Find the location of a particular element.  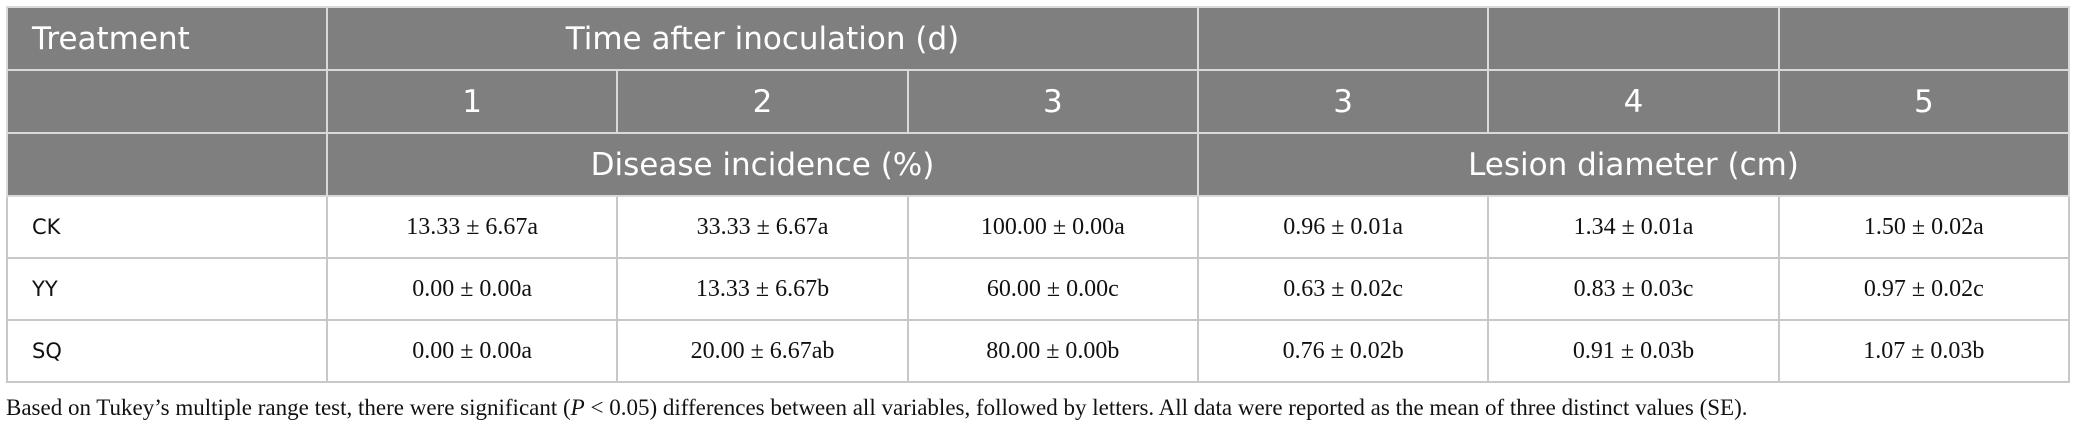

cell: 80.00 ± 0.00b is located at coordinates (1052, 351).